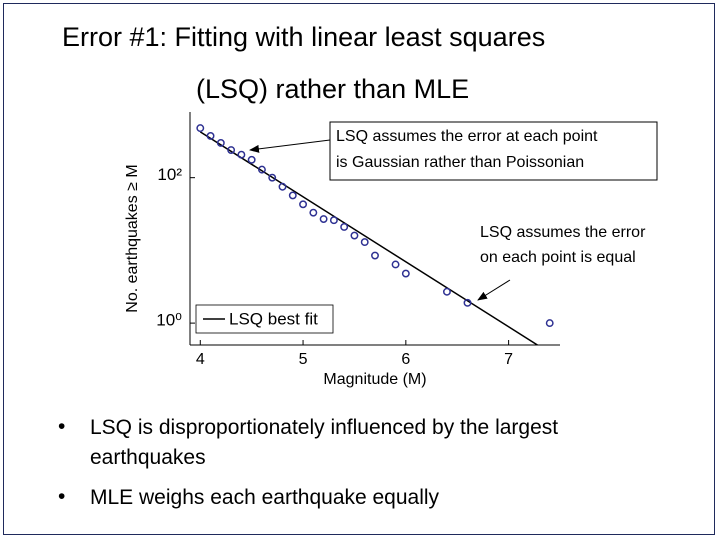 The image size is (720, 540). What do you see at coordinates (265, 497) in the screenshot?
I see `bullet-text: MLE weighs each earthquake equally` at bounding box center [265, 497].